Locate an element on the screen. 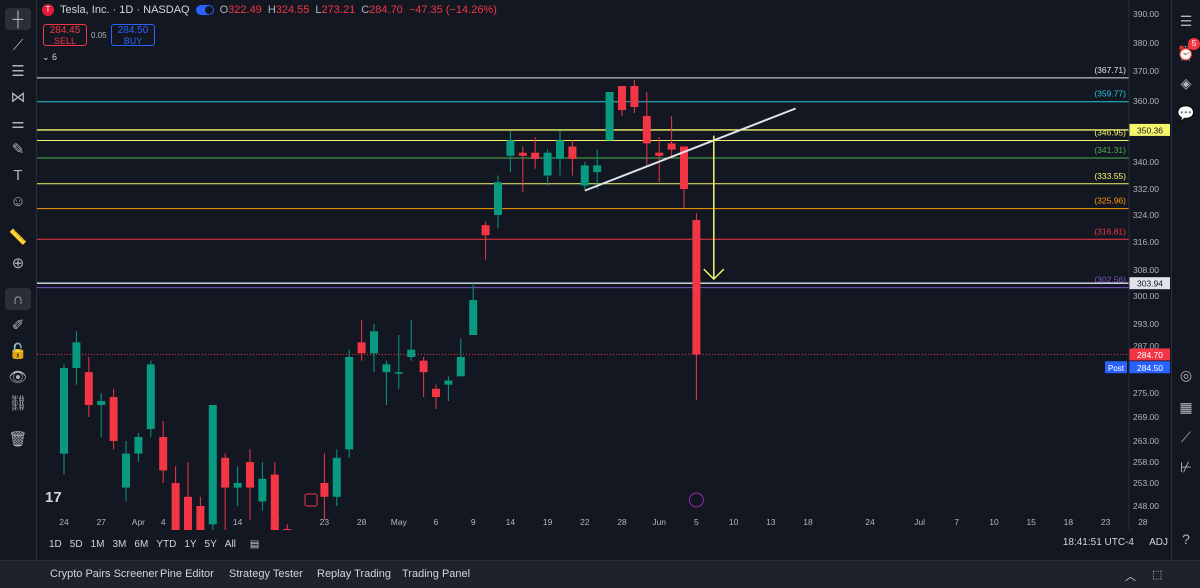  data-window-icon: ◈ is located at coordinates (1186, 82).